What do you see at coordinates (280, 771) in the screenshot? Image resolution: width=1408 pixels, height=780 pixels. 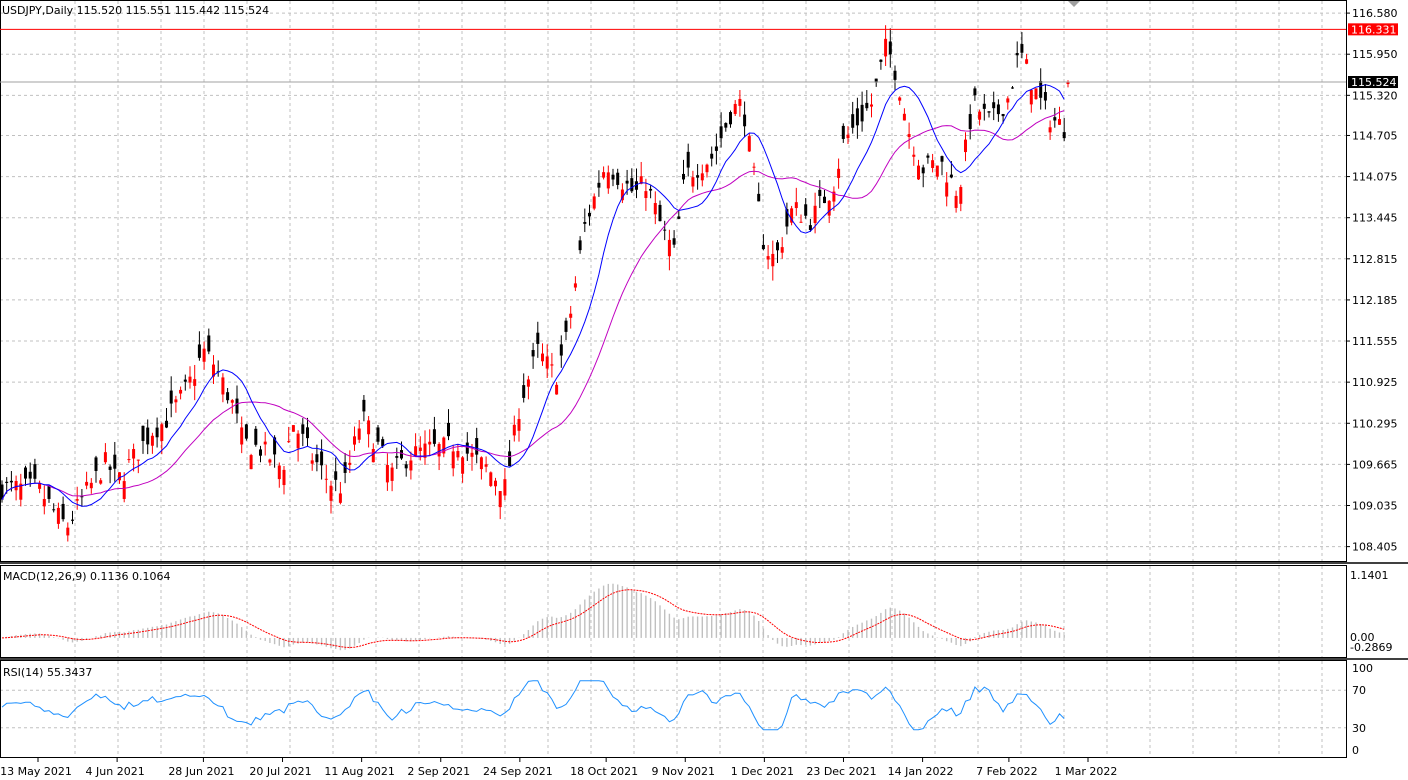 I see `time-tick-label: 20 Jul 2021` at bounding box center [280, 771].